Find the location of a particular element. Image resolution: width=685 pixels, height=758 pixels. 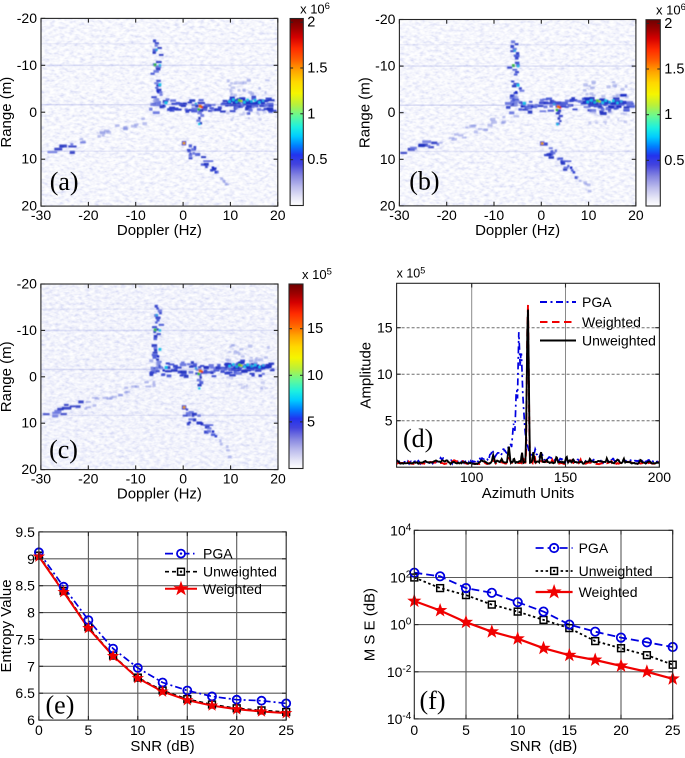

svg-text: (b) is located at coordinates (424, 181).